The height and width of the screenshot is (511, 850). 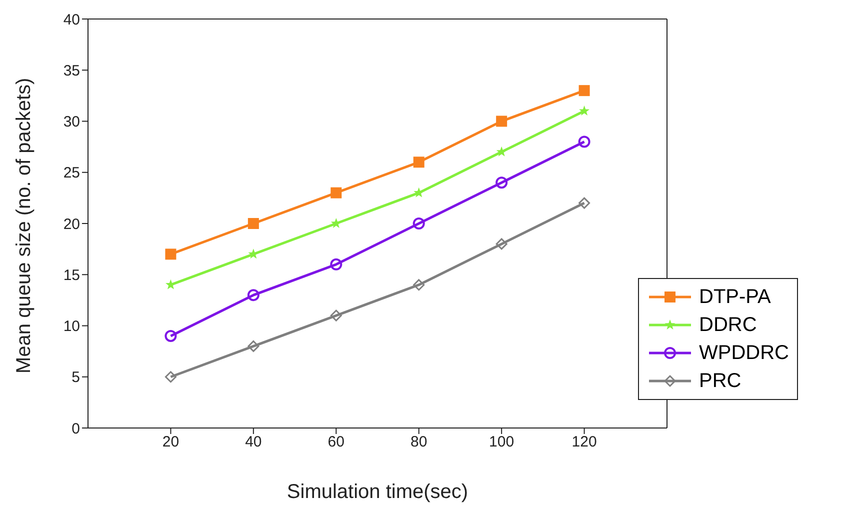 I want to click on legend-label: PRC, so click(x=720, y=381).